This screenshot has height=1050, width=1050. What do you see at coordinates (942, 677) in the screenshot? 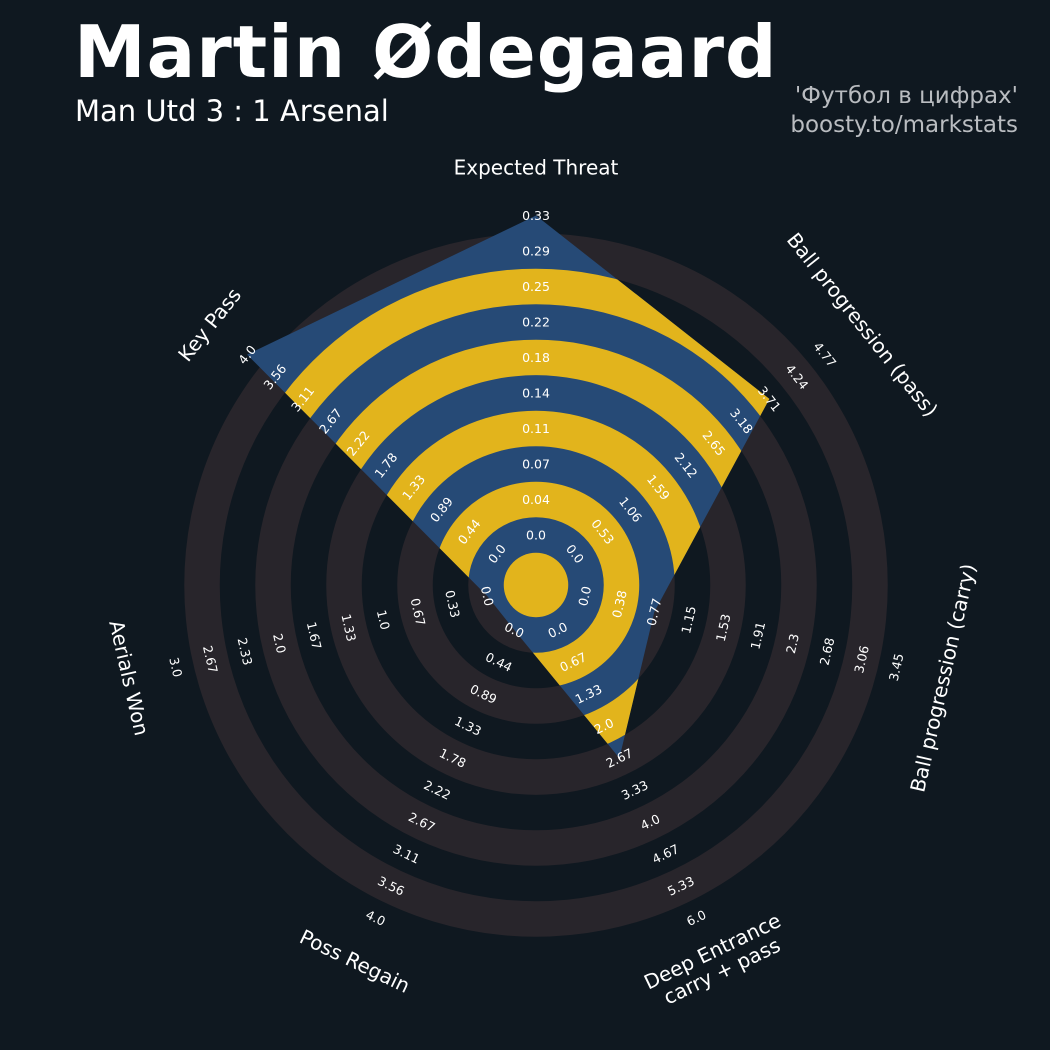
I see `param-label: Ball progression (carry)` at bounding box center [942, 677].